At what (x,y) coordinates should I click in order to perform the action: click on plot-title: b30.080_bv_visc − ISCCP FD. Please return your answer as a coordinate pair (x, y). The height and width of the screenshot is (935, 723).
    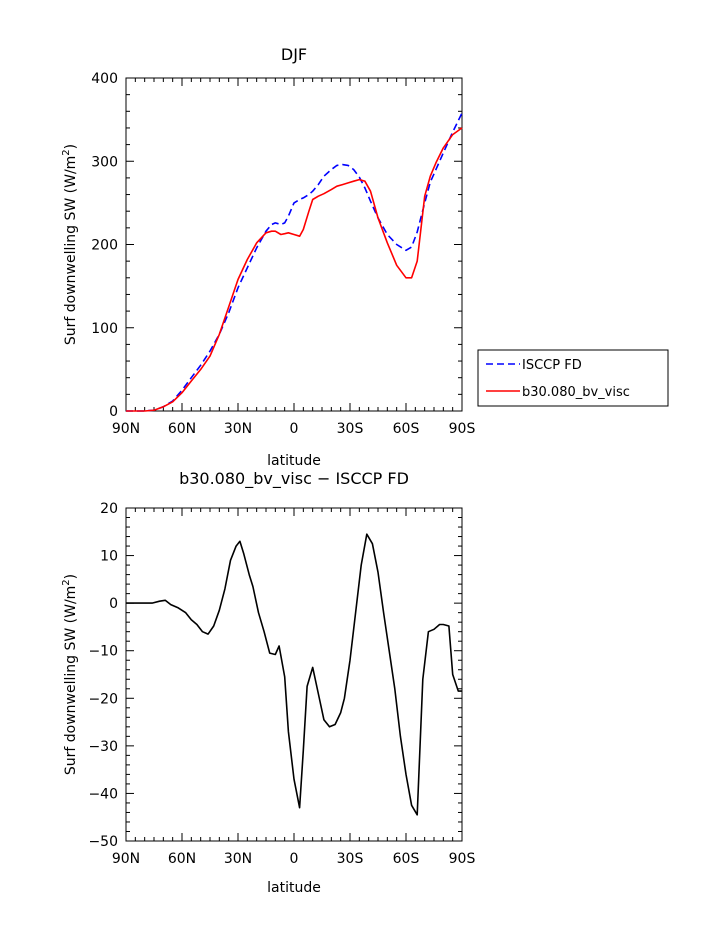
    Looking at the image, I should click on (294, 479).